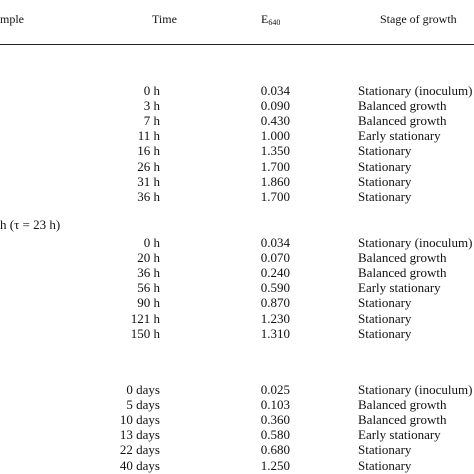 The height and width of the screenshot is (474, 474). Describe the element at coordinates (148, 166) in the screenshot. I see `cell-time: 26 h` at that location.